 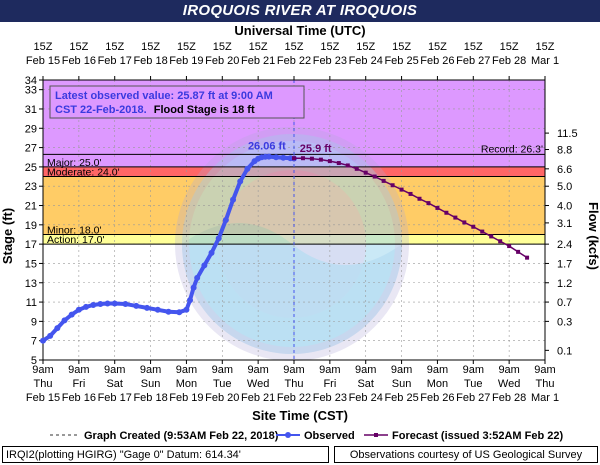 I want to click on y-axis-label: Stage (ft), so click(x=7, y=236).